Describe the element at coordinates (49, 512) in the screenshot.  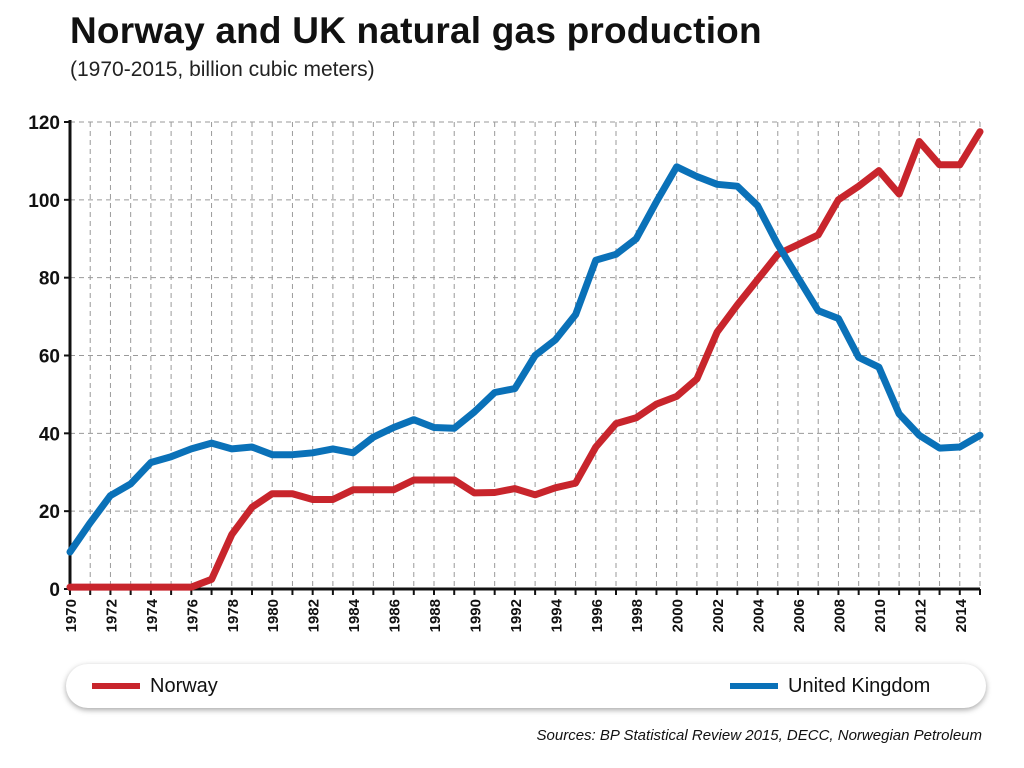
I see `y-tick-label: 20` at that location.